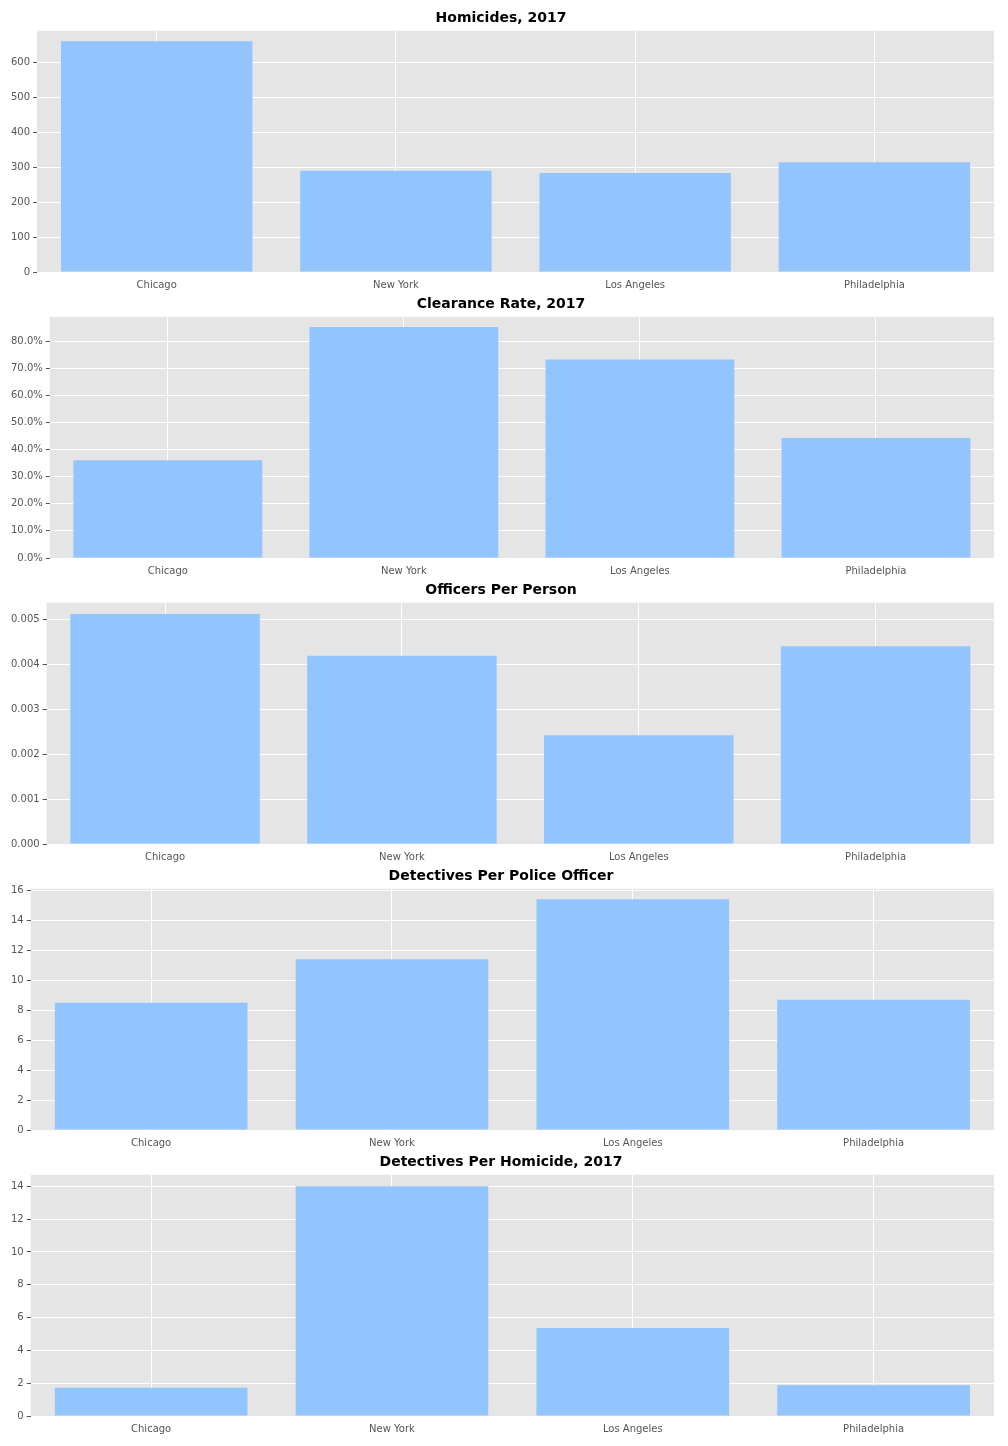  What do you see at coordinates (26, 476) in the screenshot?
I see `y-tick-label: 30.0%` at bounding box center [26, 476].